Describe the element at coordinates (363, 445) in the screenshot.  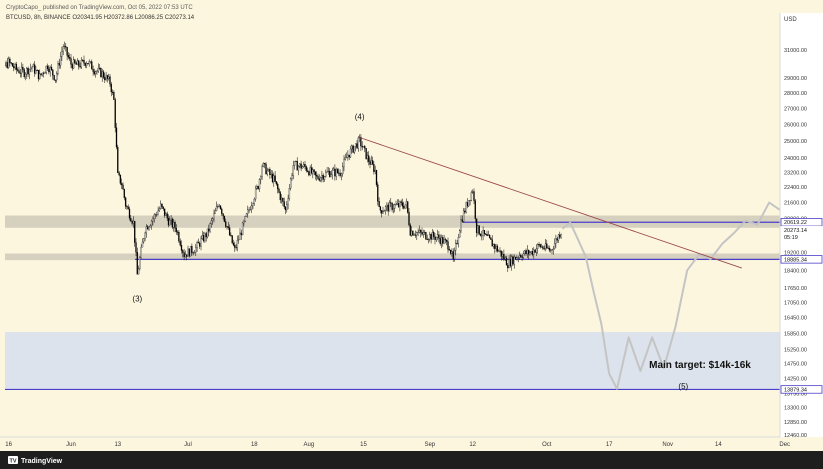
I see `time-axis-tick: 15` at that location.